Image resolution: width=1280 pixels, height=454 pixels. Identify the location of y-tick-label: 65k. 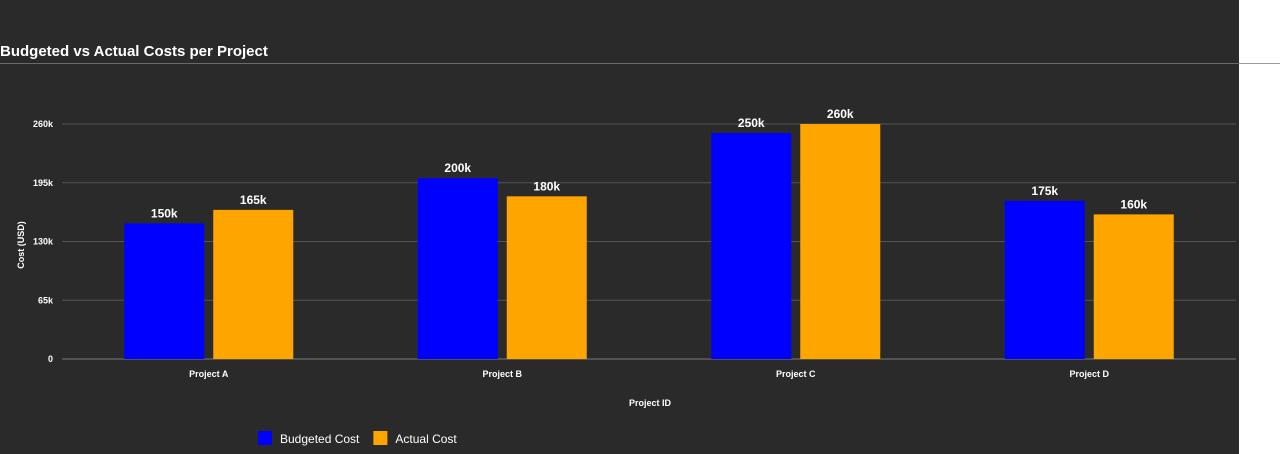
(46, 300).